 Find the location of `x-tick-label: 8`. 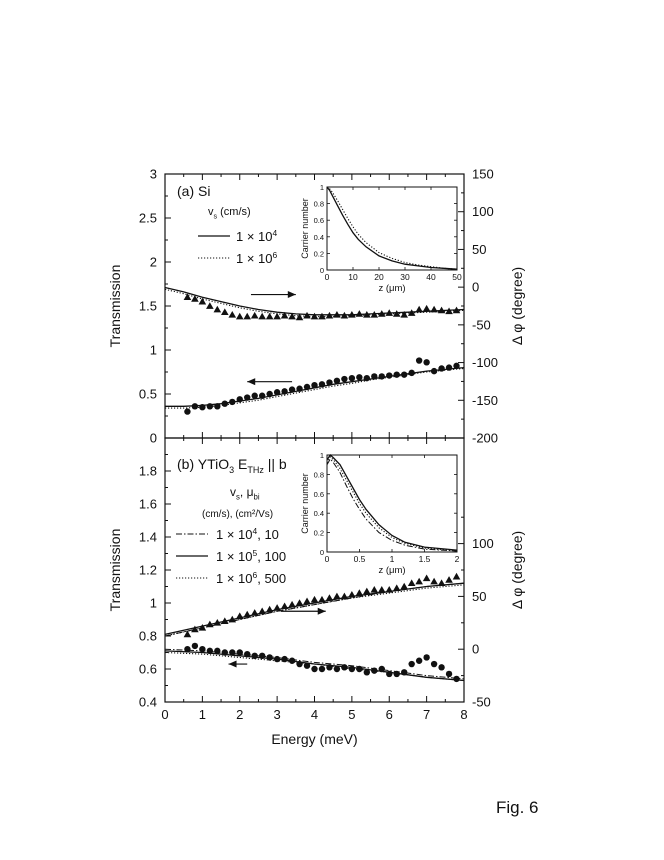

x-tick-label: 8 is located at coordinates (463, 714).